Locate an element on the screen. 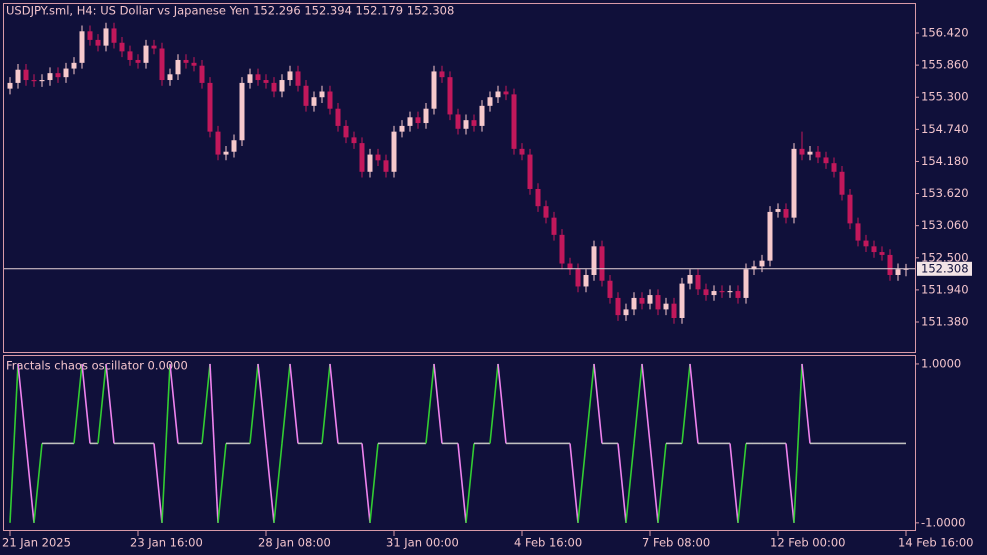 The width and height of the screenshot is (987, 555). y-tick-label: 1.0000 is located at coordinates (941, 363).